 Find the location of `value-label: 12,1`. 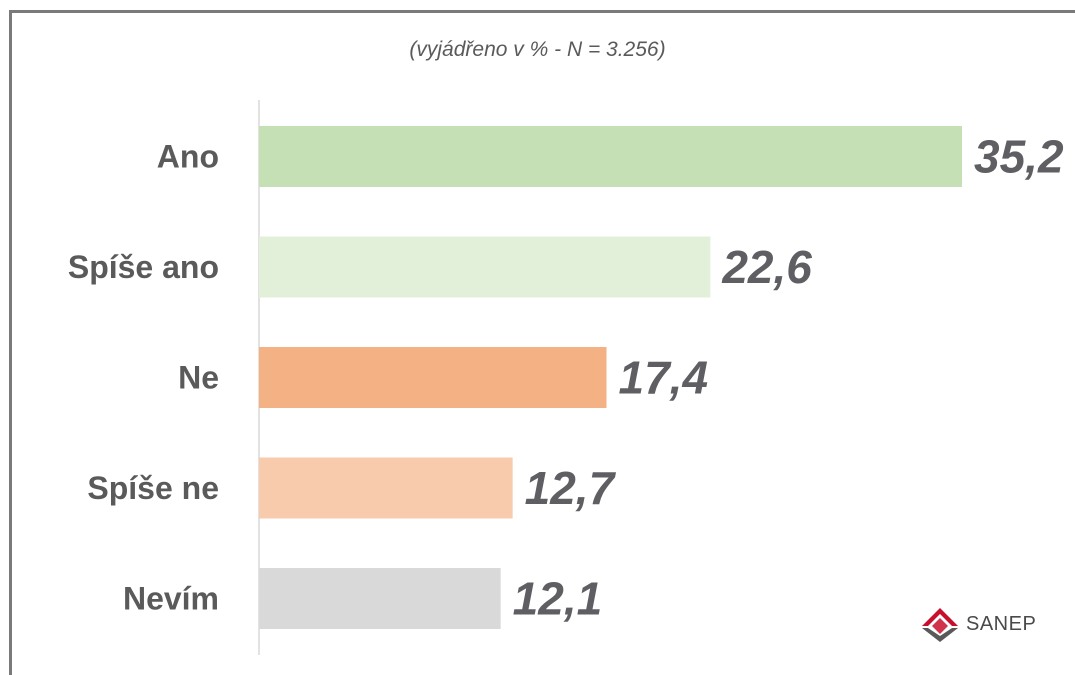

value-label: 12,1 is located at coordinates (558, 599).